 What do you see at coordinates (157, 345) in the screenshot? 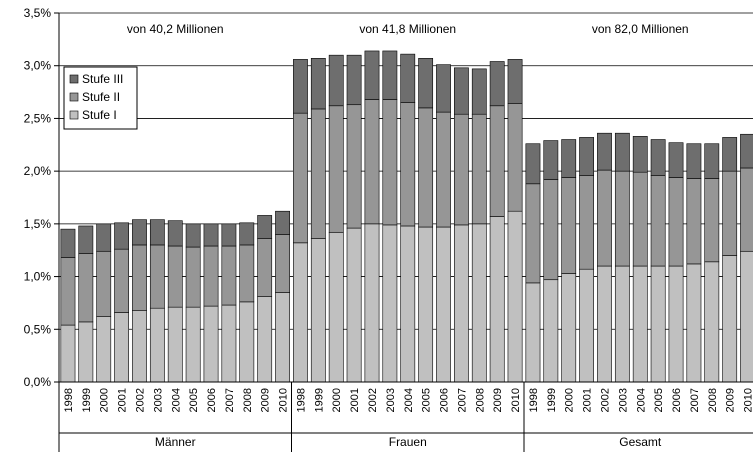
I see `bar-stufe1-männer-2003` at bounding box center [157, 345].